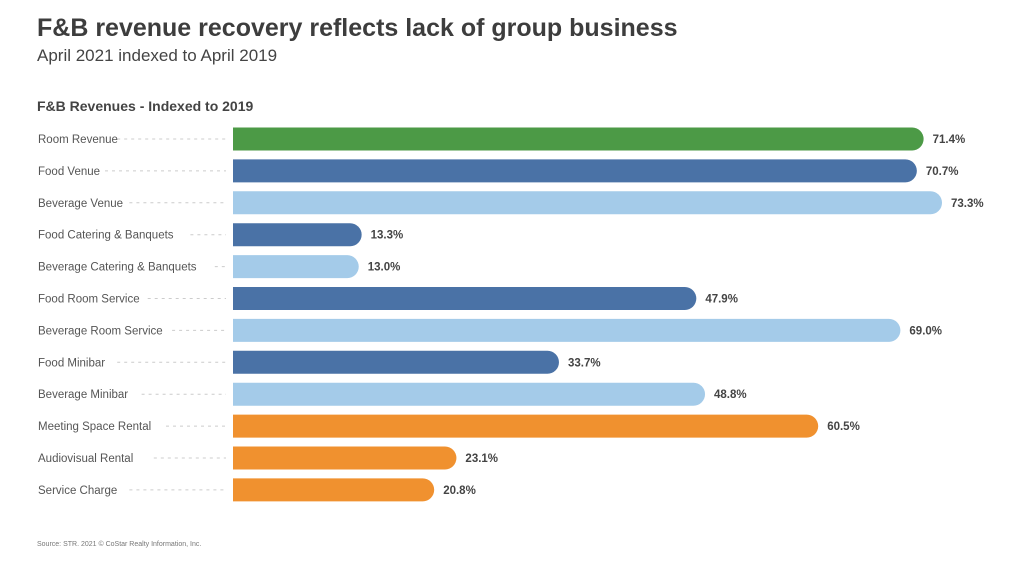  I want to click on data-label: 73.3%, so click(967, 204).